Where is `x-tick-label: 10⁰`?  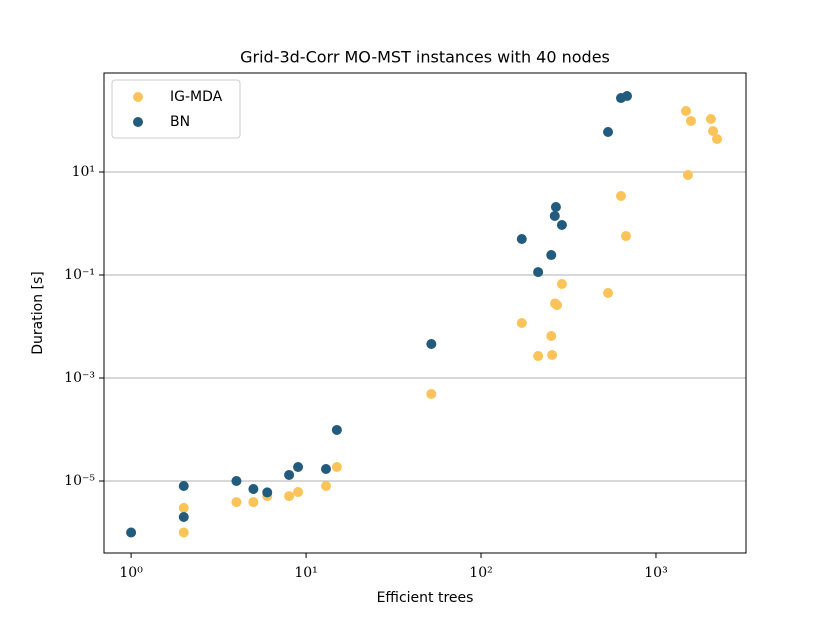 x-tick-label: 10⁰ is located at coordinates (131, 573).